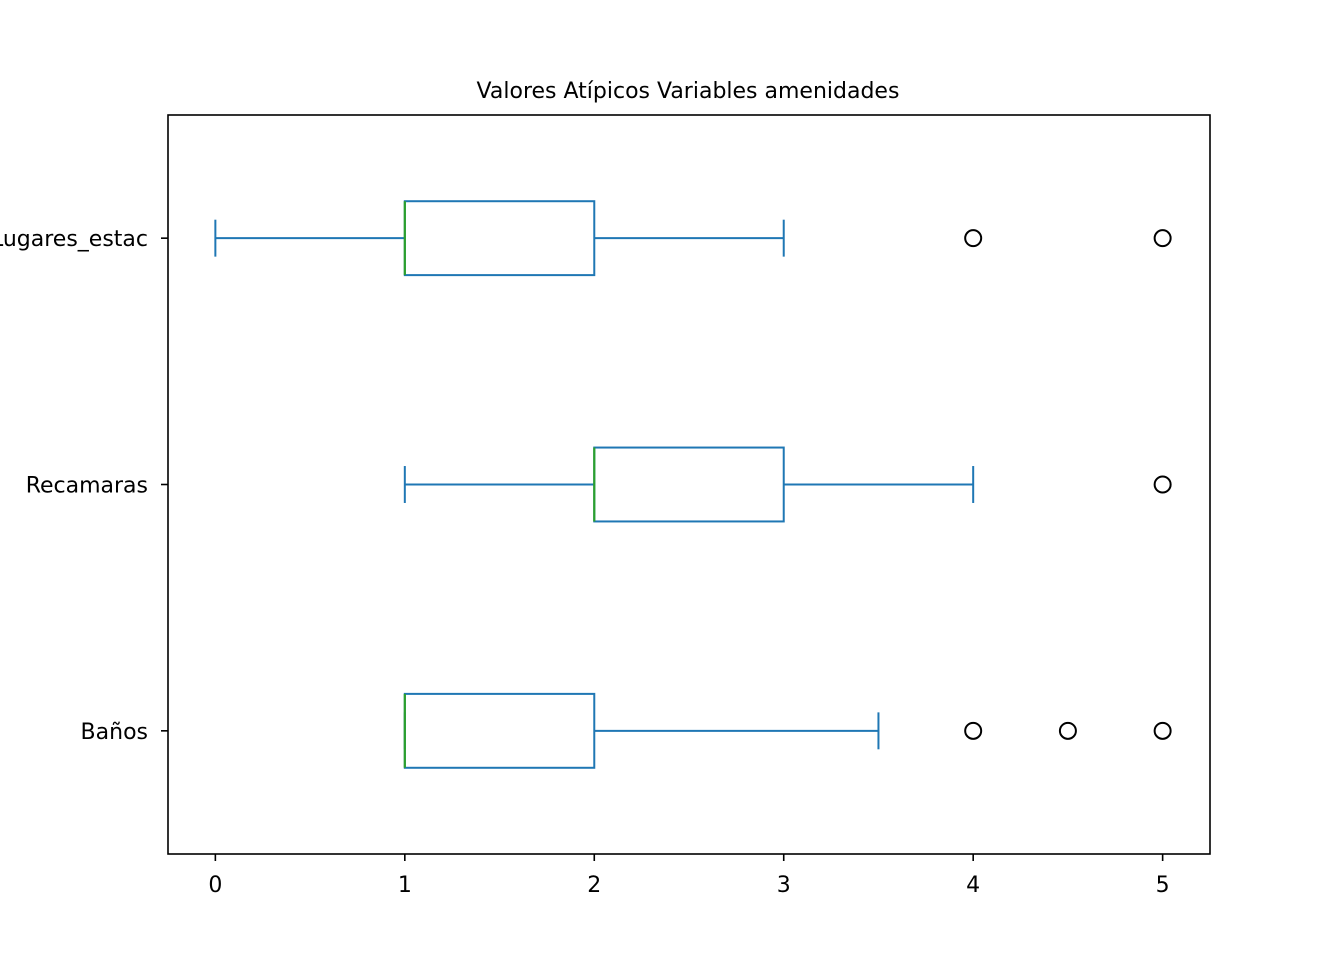 This screenshot has height=960, width=1344. What do you see at coordinates (87, 486) in the screenshot?
I see `y-tick-label: Recamaras` at bounding box center [87, 486].